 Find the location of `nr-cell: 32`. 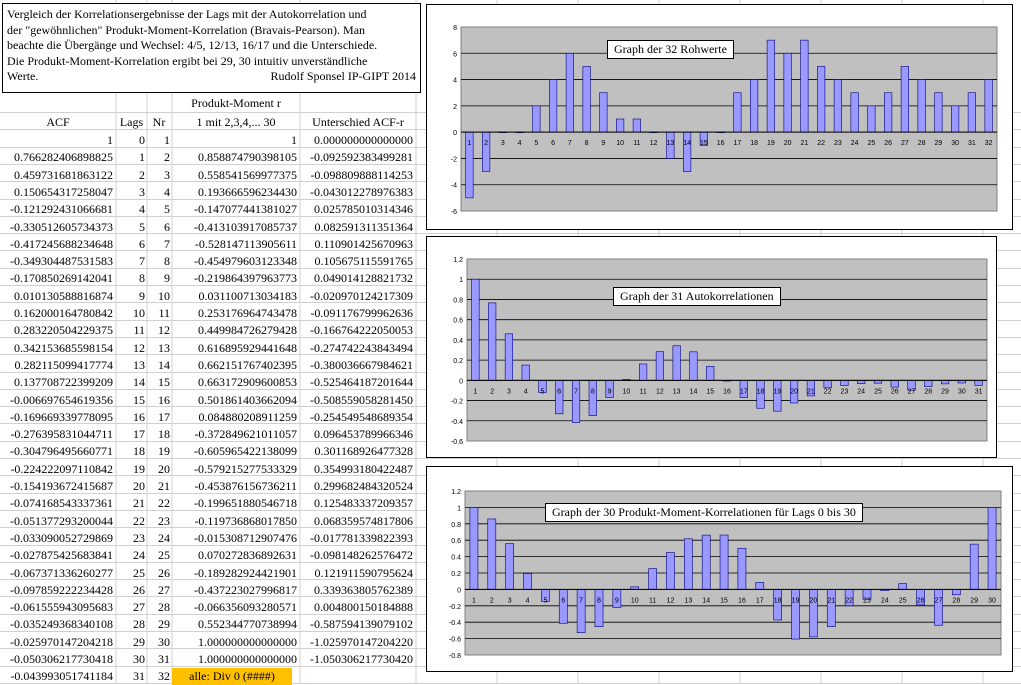

nr-cell: 32 is located at coordinates (164, 676).